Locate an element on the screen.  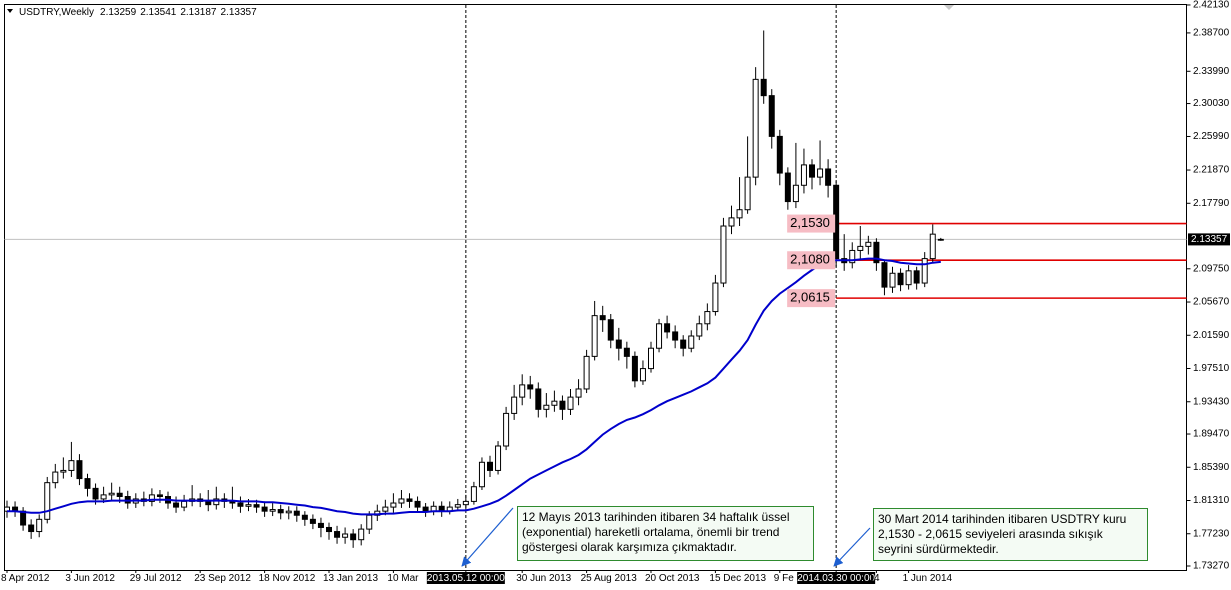
y-tick-label: 1.97510 is located at coordinates (1211, 368).